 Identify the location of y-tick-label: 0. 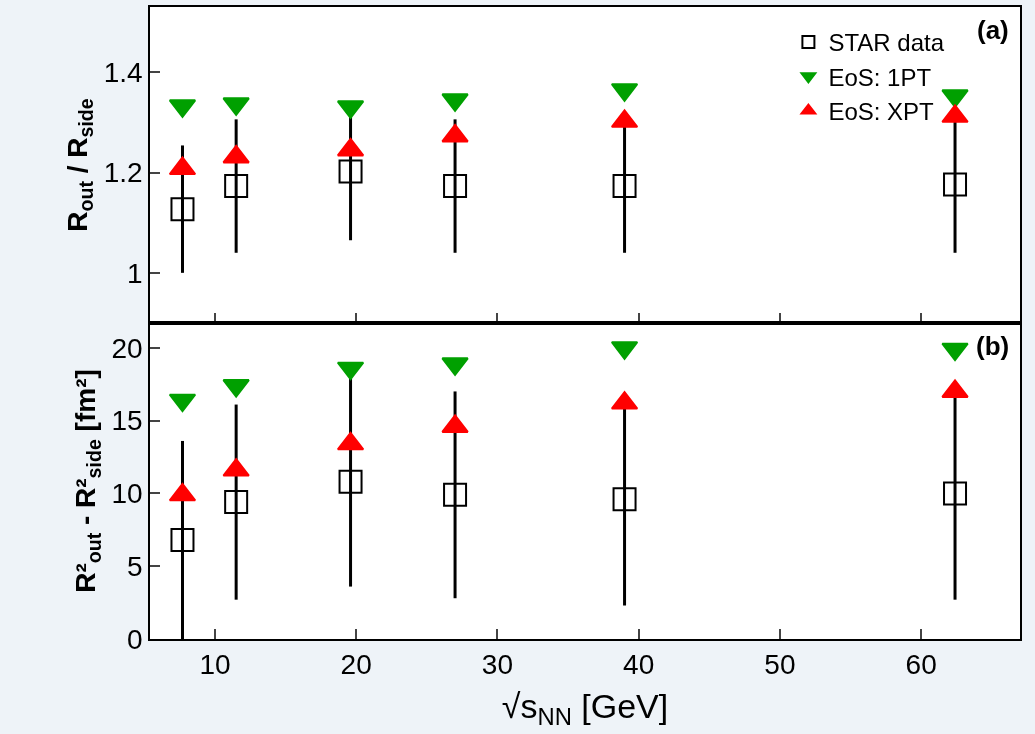
(135, 639).